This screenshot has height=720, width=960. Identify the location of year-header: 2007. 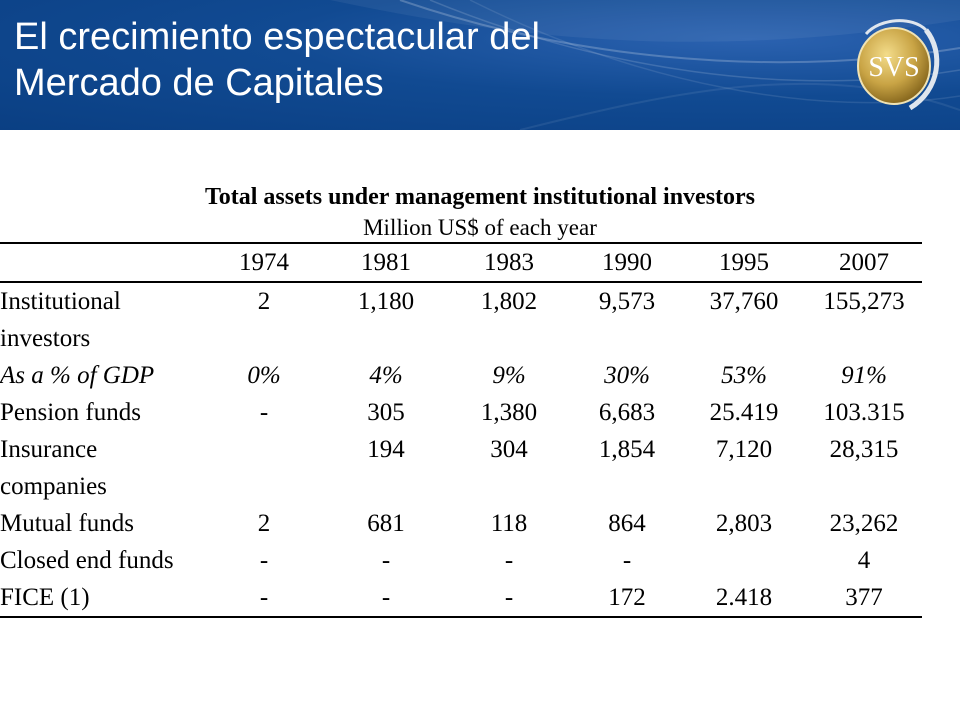
(864, 262).